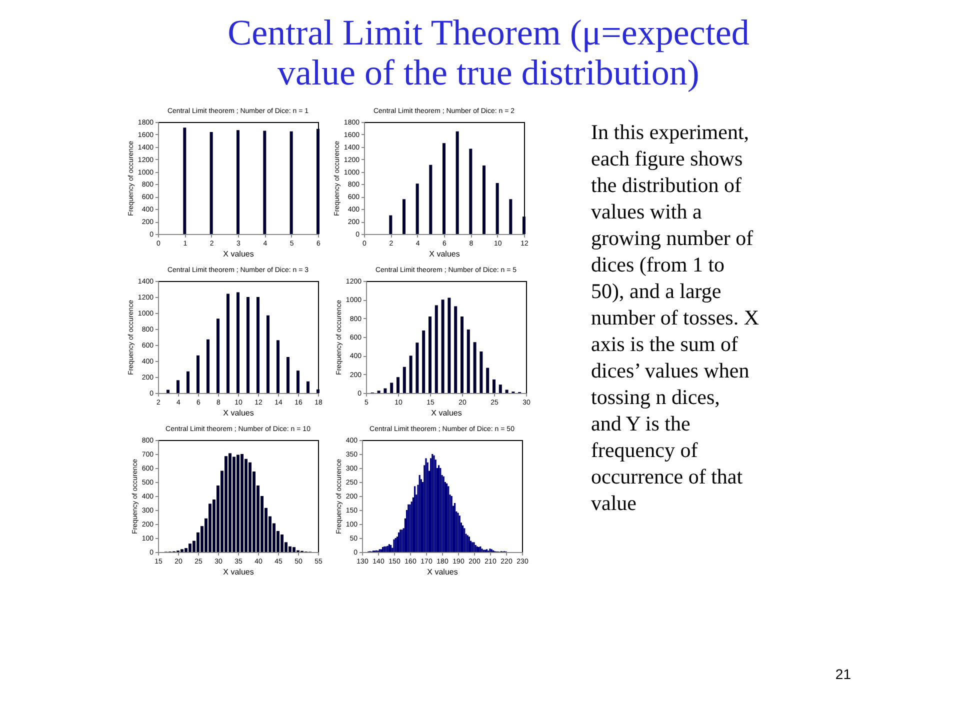 This screenshot has width=960, height=720. What do you see at coordinates (843, 674) in the screenshot?
I see `text: 21` at bounding box center [843, 674].